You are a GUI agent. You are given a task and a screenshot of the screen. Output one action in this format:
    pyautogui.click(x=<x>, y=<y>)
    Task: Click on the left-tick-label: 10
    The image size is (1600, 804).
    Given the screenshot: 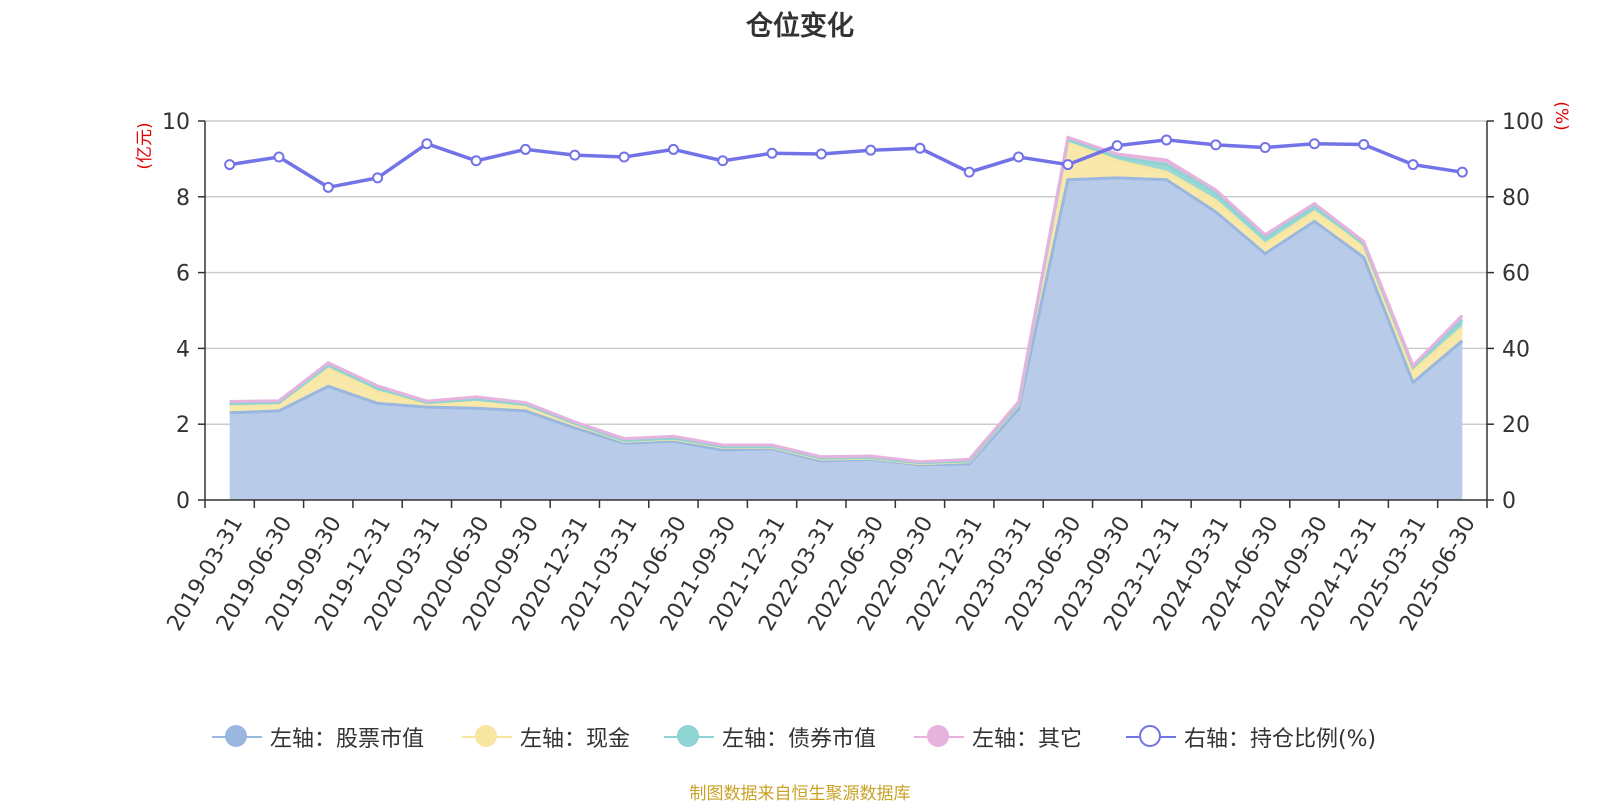 What is the action you would take?
    pyautogui.click(x=176, y=122)
    